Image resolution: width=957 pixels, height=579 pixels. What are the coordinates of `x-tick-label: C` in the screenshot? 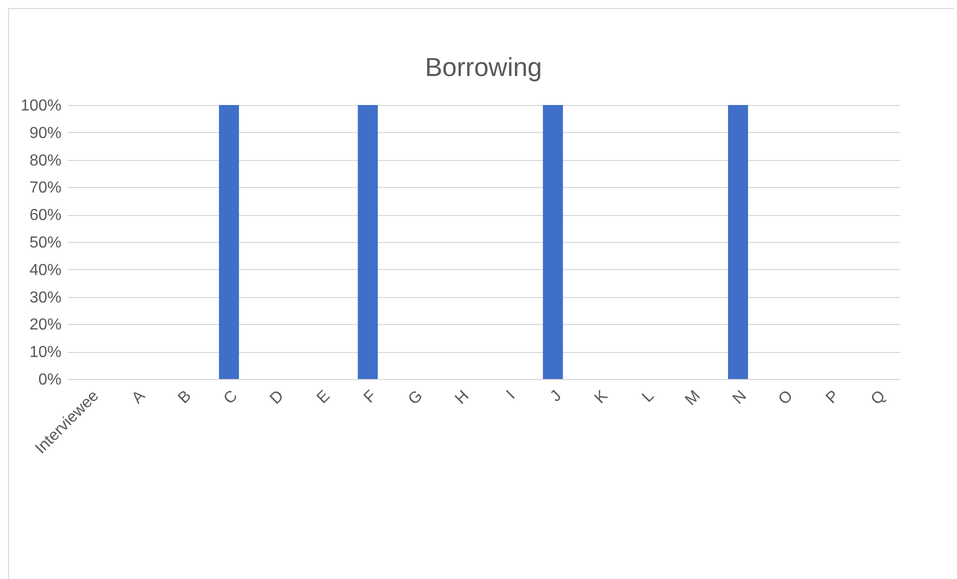 It's located at (230, 398).